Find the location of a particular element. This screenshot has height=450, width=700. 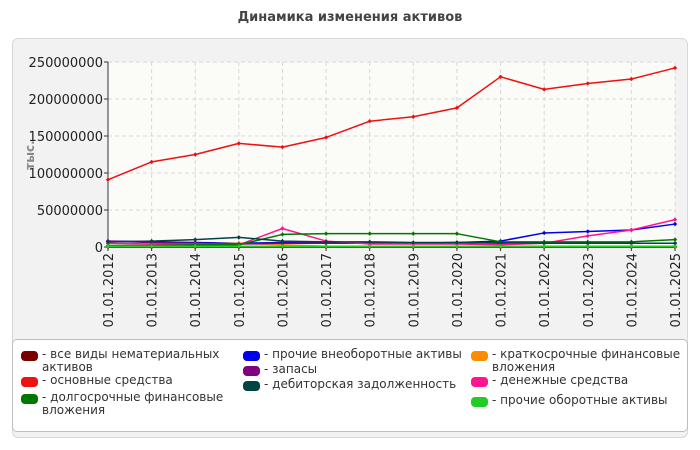

x-tick-label: 01.01.2018 is located at coordinates (371, 290).